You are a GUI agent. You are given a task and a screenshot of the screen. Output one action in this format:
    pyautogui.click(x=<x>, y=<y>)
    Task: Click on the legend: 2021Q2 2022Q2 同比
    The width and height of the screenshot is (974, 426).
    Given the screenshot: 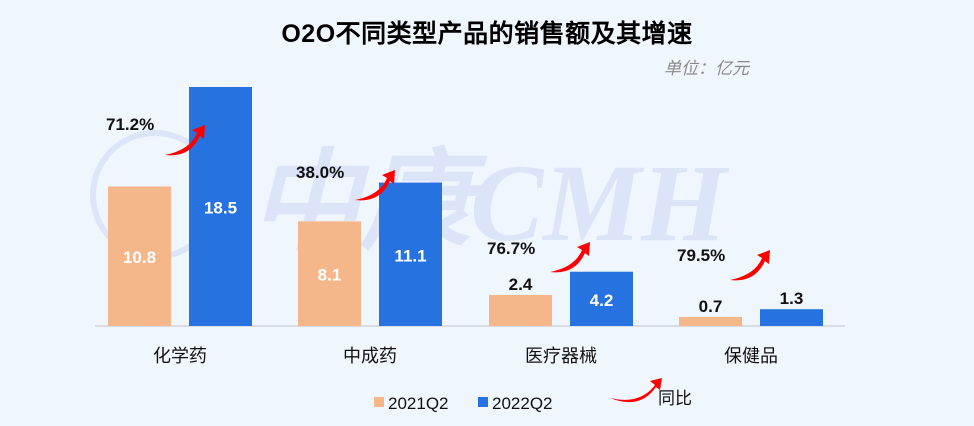 What is the action you would take?
    pyautogui.click(x=533, y=395)
    